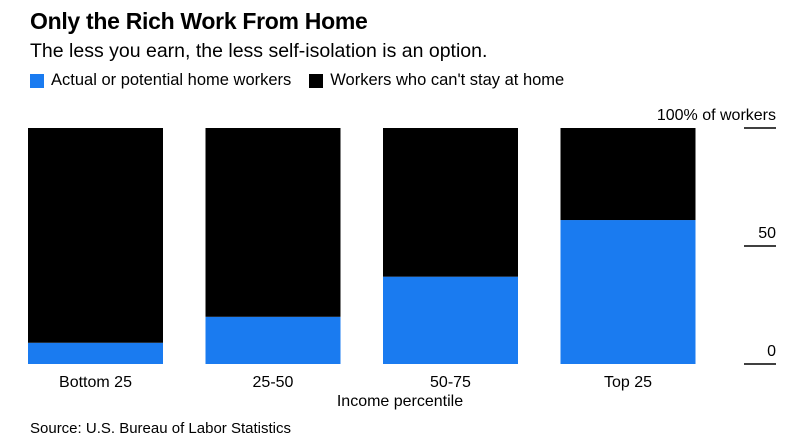 The width and height of the screenshot is (800, 440). I want to click on legend-item-cant-stay-home: Workers who can't stay at home, so click(436, 80).